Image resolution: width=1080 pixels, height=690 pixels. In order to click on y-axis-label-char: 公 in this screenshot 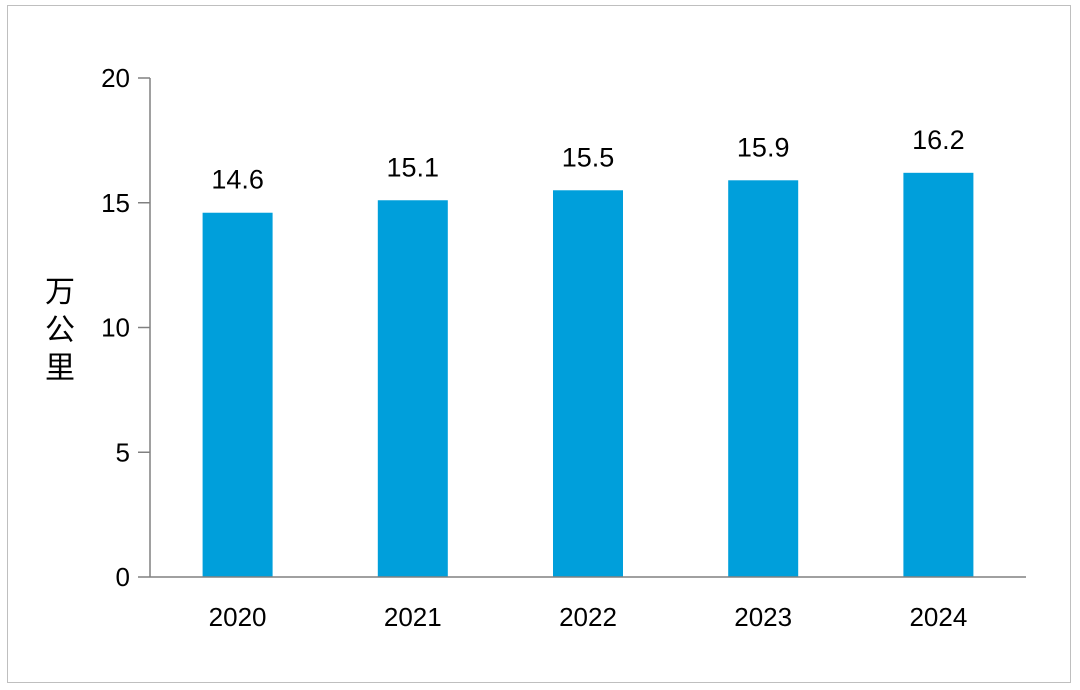, I will do `click(60, 330)`.